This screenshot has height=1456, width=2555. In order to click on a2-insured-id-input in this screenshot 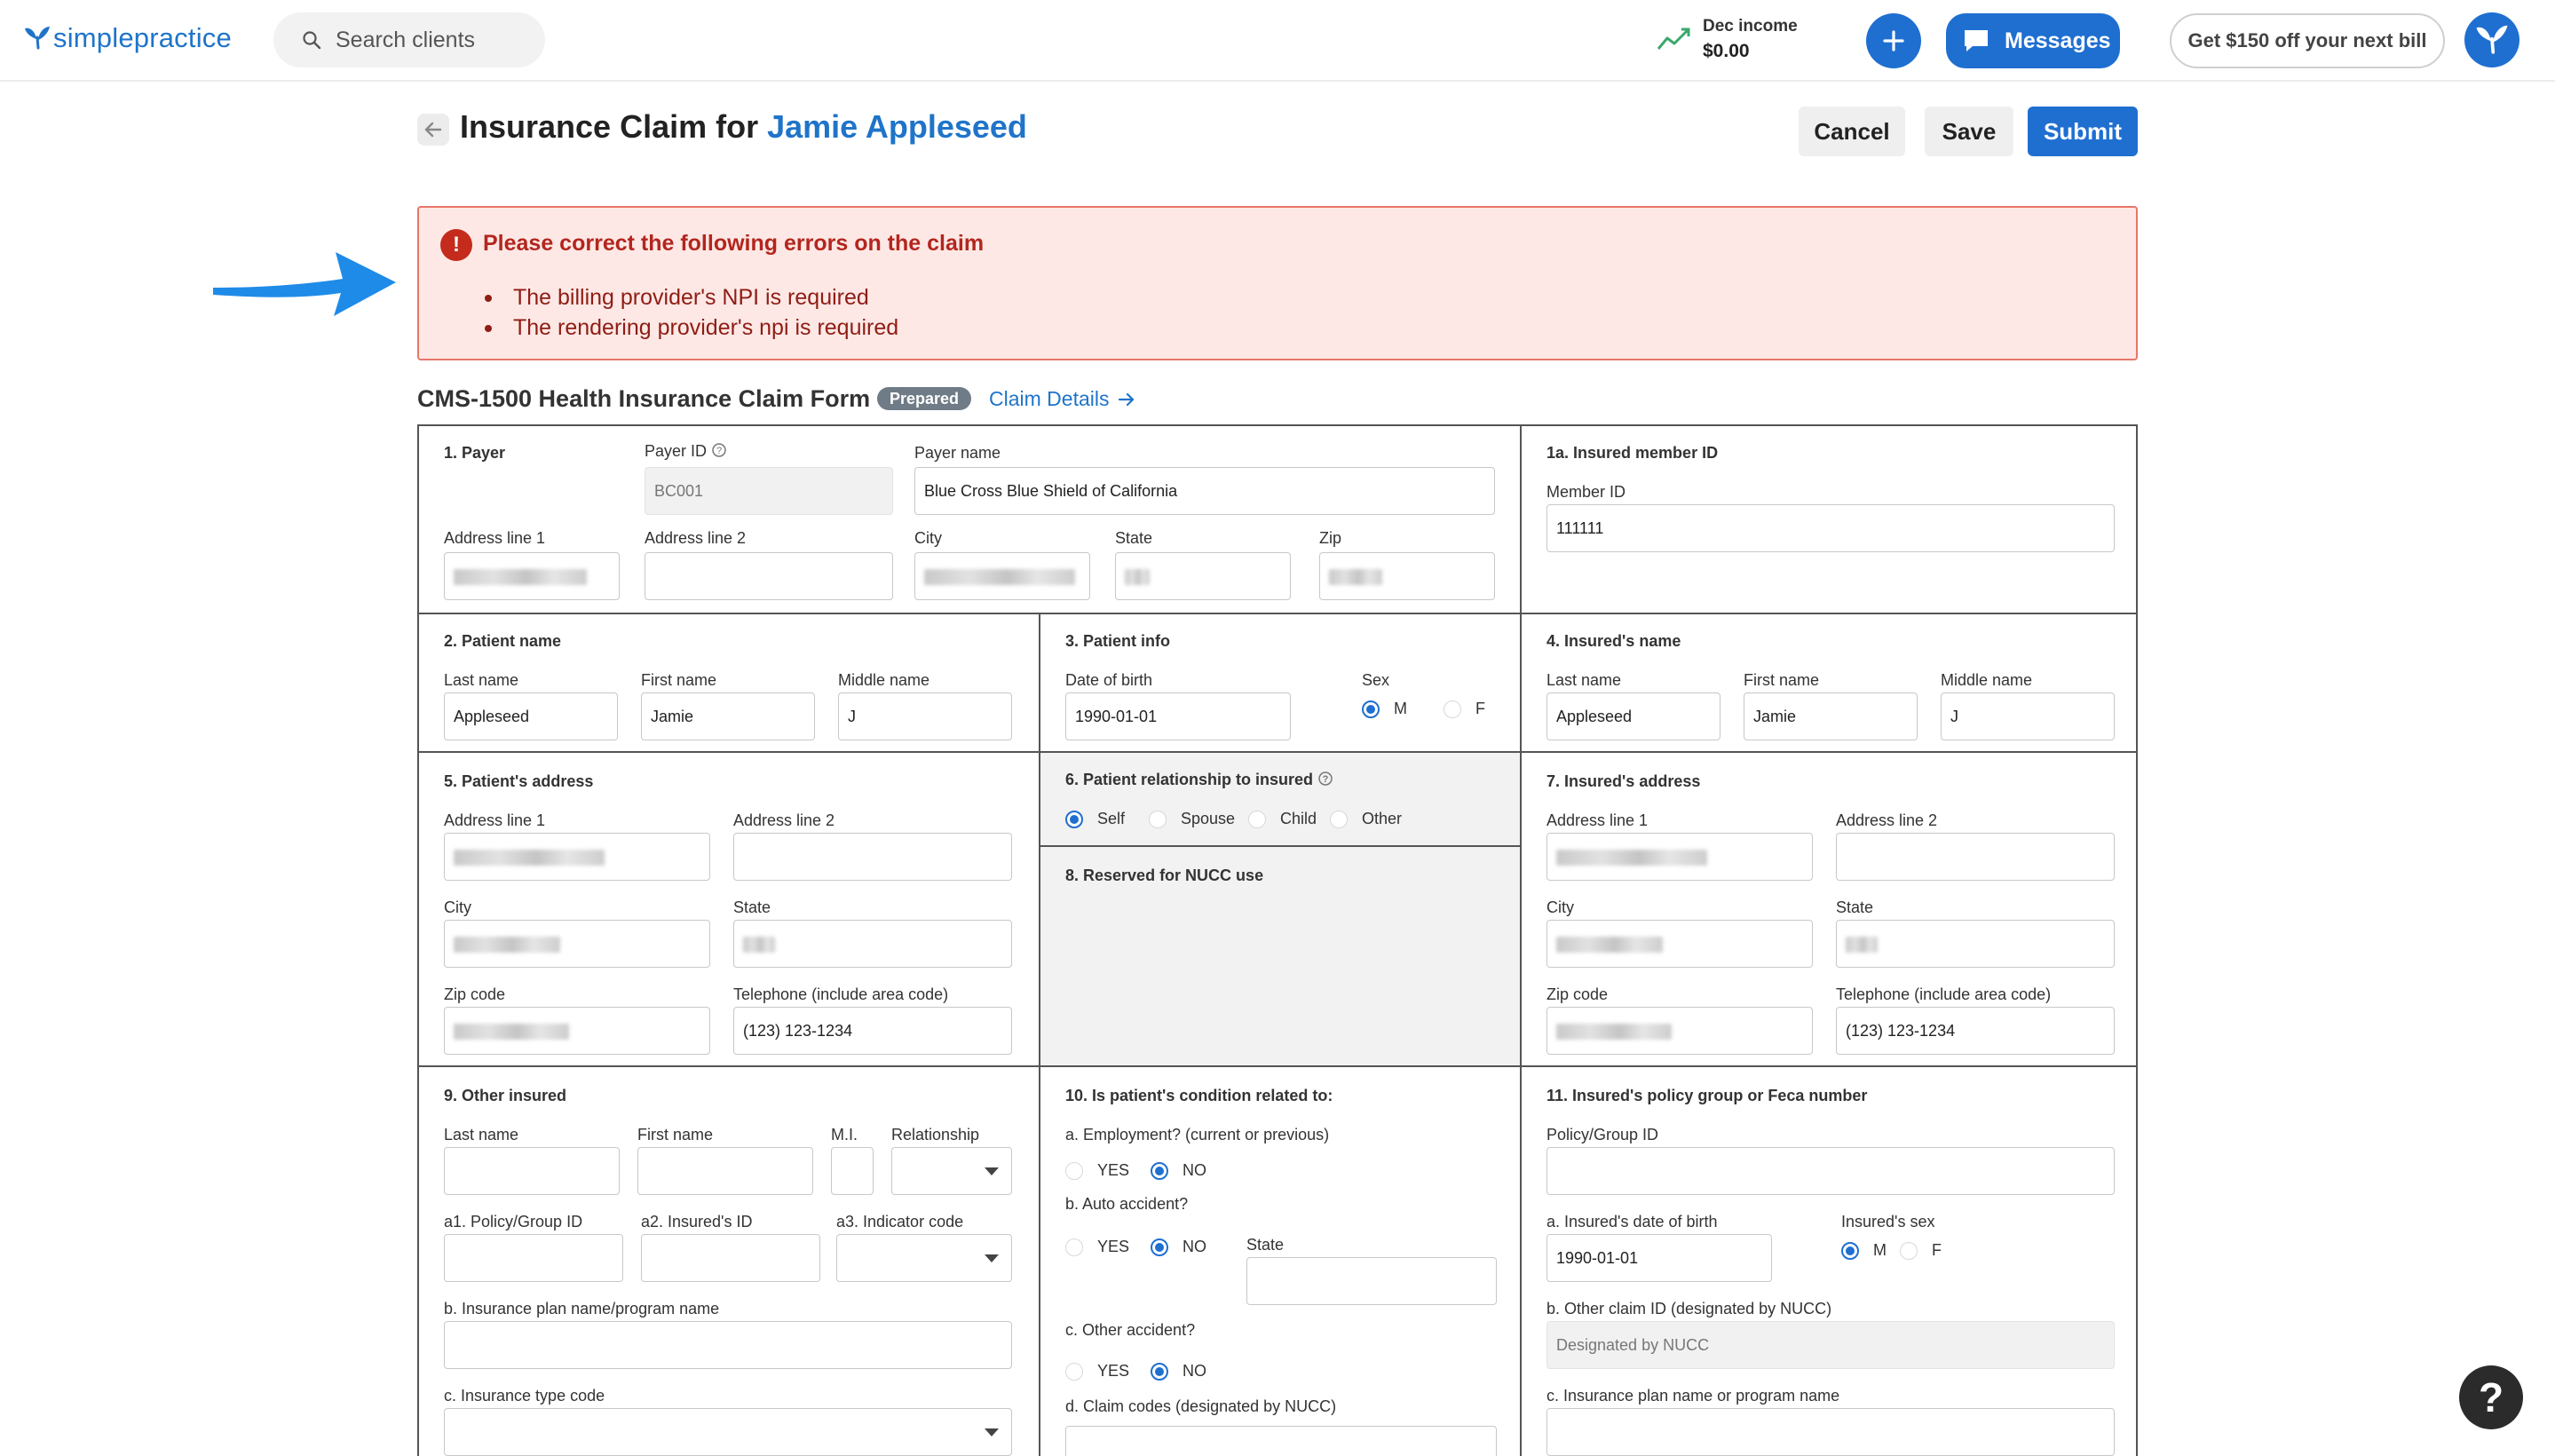, I will do `click(730, 1258)`.